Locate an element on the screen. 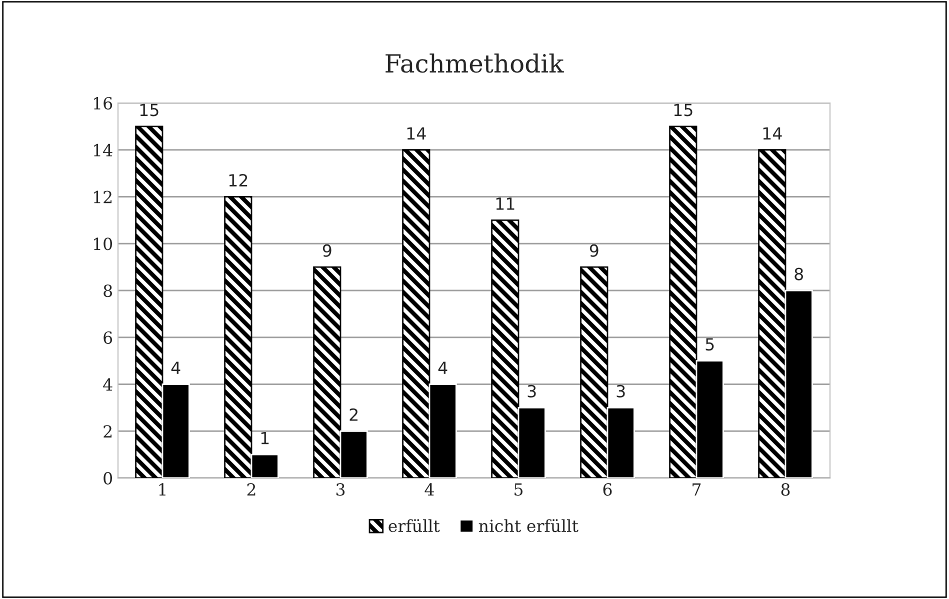 The width and height of the screenshot is (949, 599). y-tick-label: 4 is located at coordinates (107, 384).